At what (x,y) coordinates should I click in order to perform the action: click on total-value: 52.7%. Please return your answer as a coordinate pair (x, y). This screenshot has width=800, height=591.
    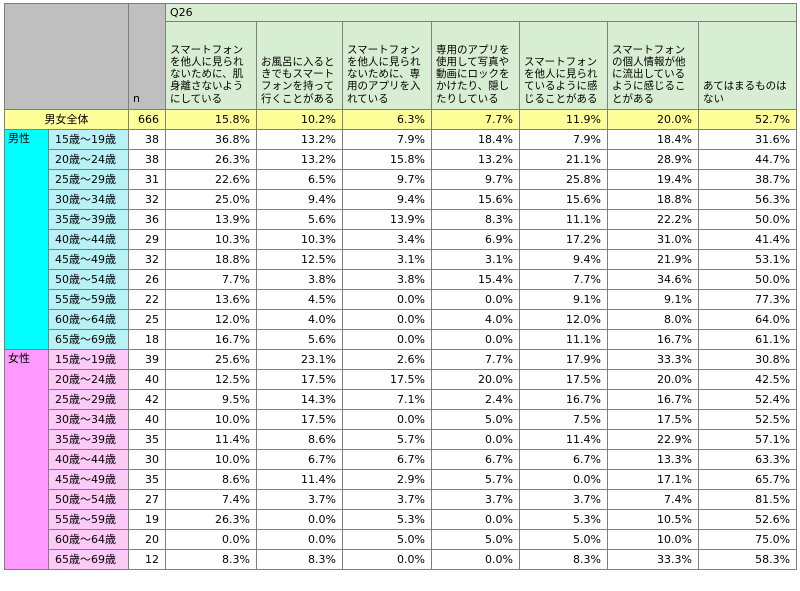
    Looking at the image, I should click on (747, 119).